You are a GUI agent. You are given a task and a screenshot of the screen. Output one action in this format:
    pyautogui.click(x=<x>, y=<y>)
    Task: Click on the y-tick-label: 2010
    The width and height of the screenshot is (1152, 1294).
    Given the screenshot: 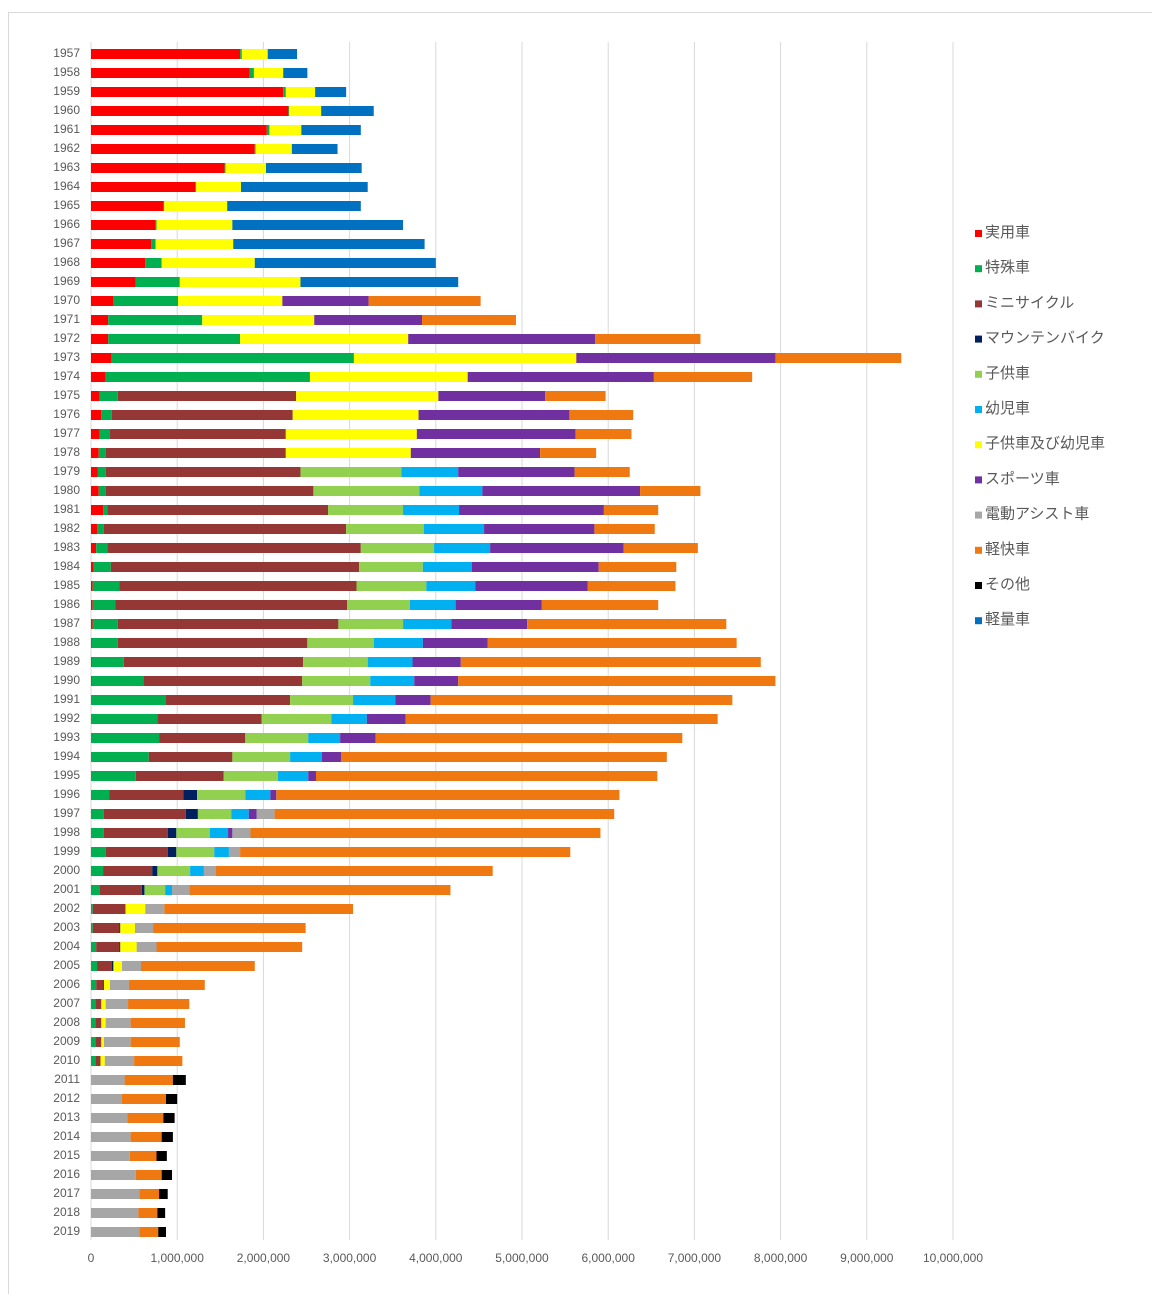 What is the action you would take?
    pyautogui.click(x=66, y=1060)
    